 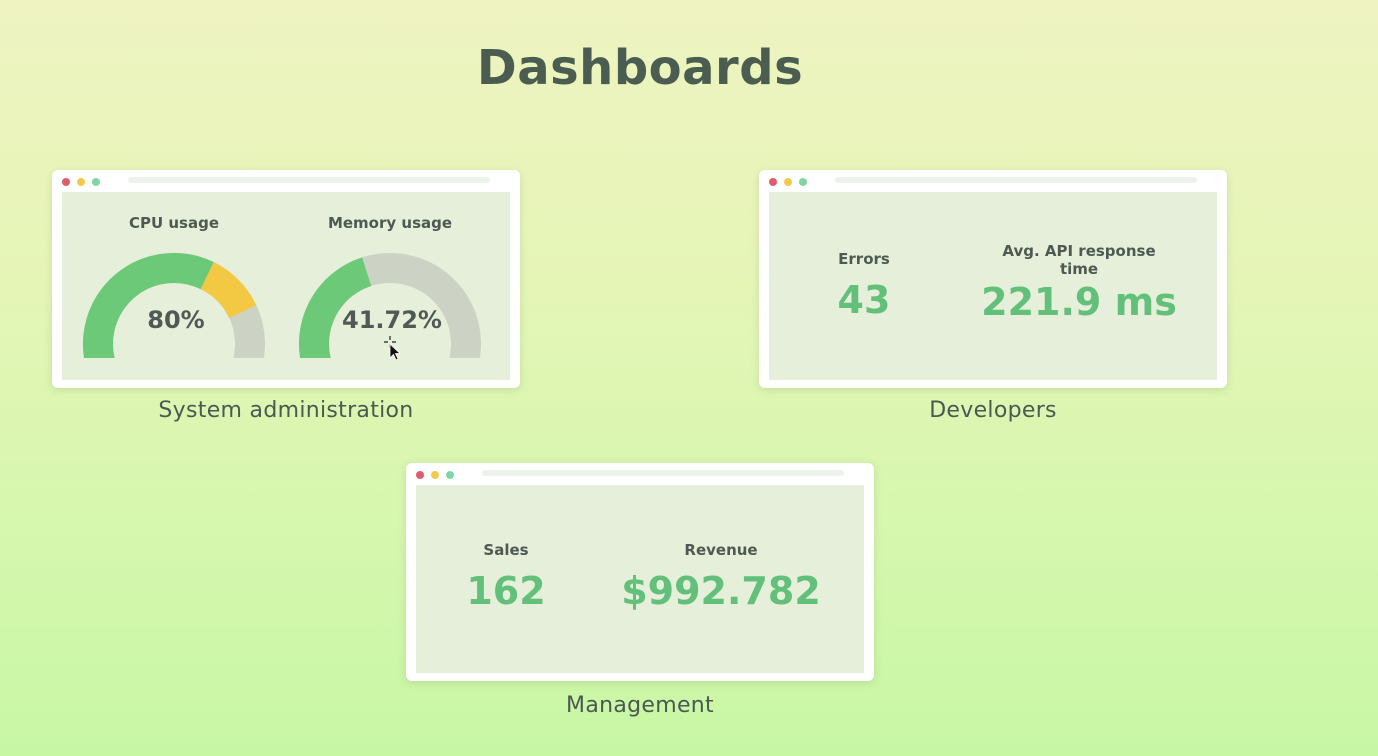 What do you see at coordinates (864, 259) in the screenshot?
I see `errors-label: Errors` at bounding box center [864, 259].